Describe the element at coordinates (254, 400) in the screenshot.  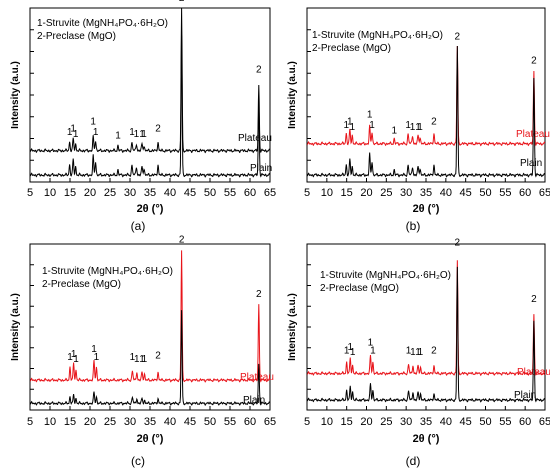
I see `series-label-plain: Plain` at that location.